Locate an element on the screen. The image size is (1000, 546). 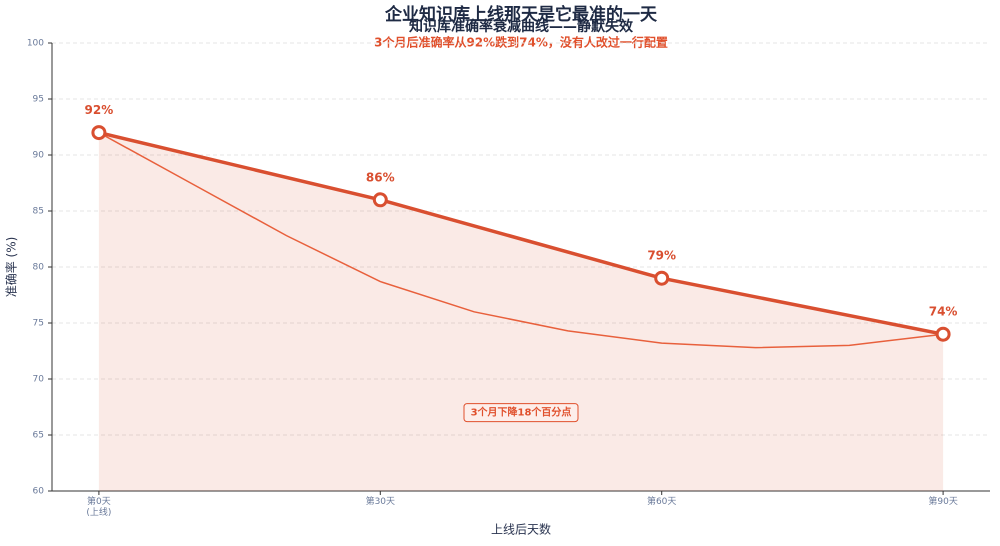
x-tick-label: 第0天 (上线) is located at coordinates (99, 507).